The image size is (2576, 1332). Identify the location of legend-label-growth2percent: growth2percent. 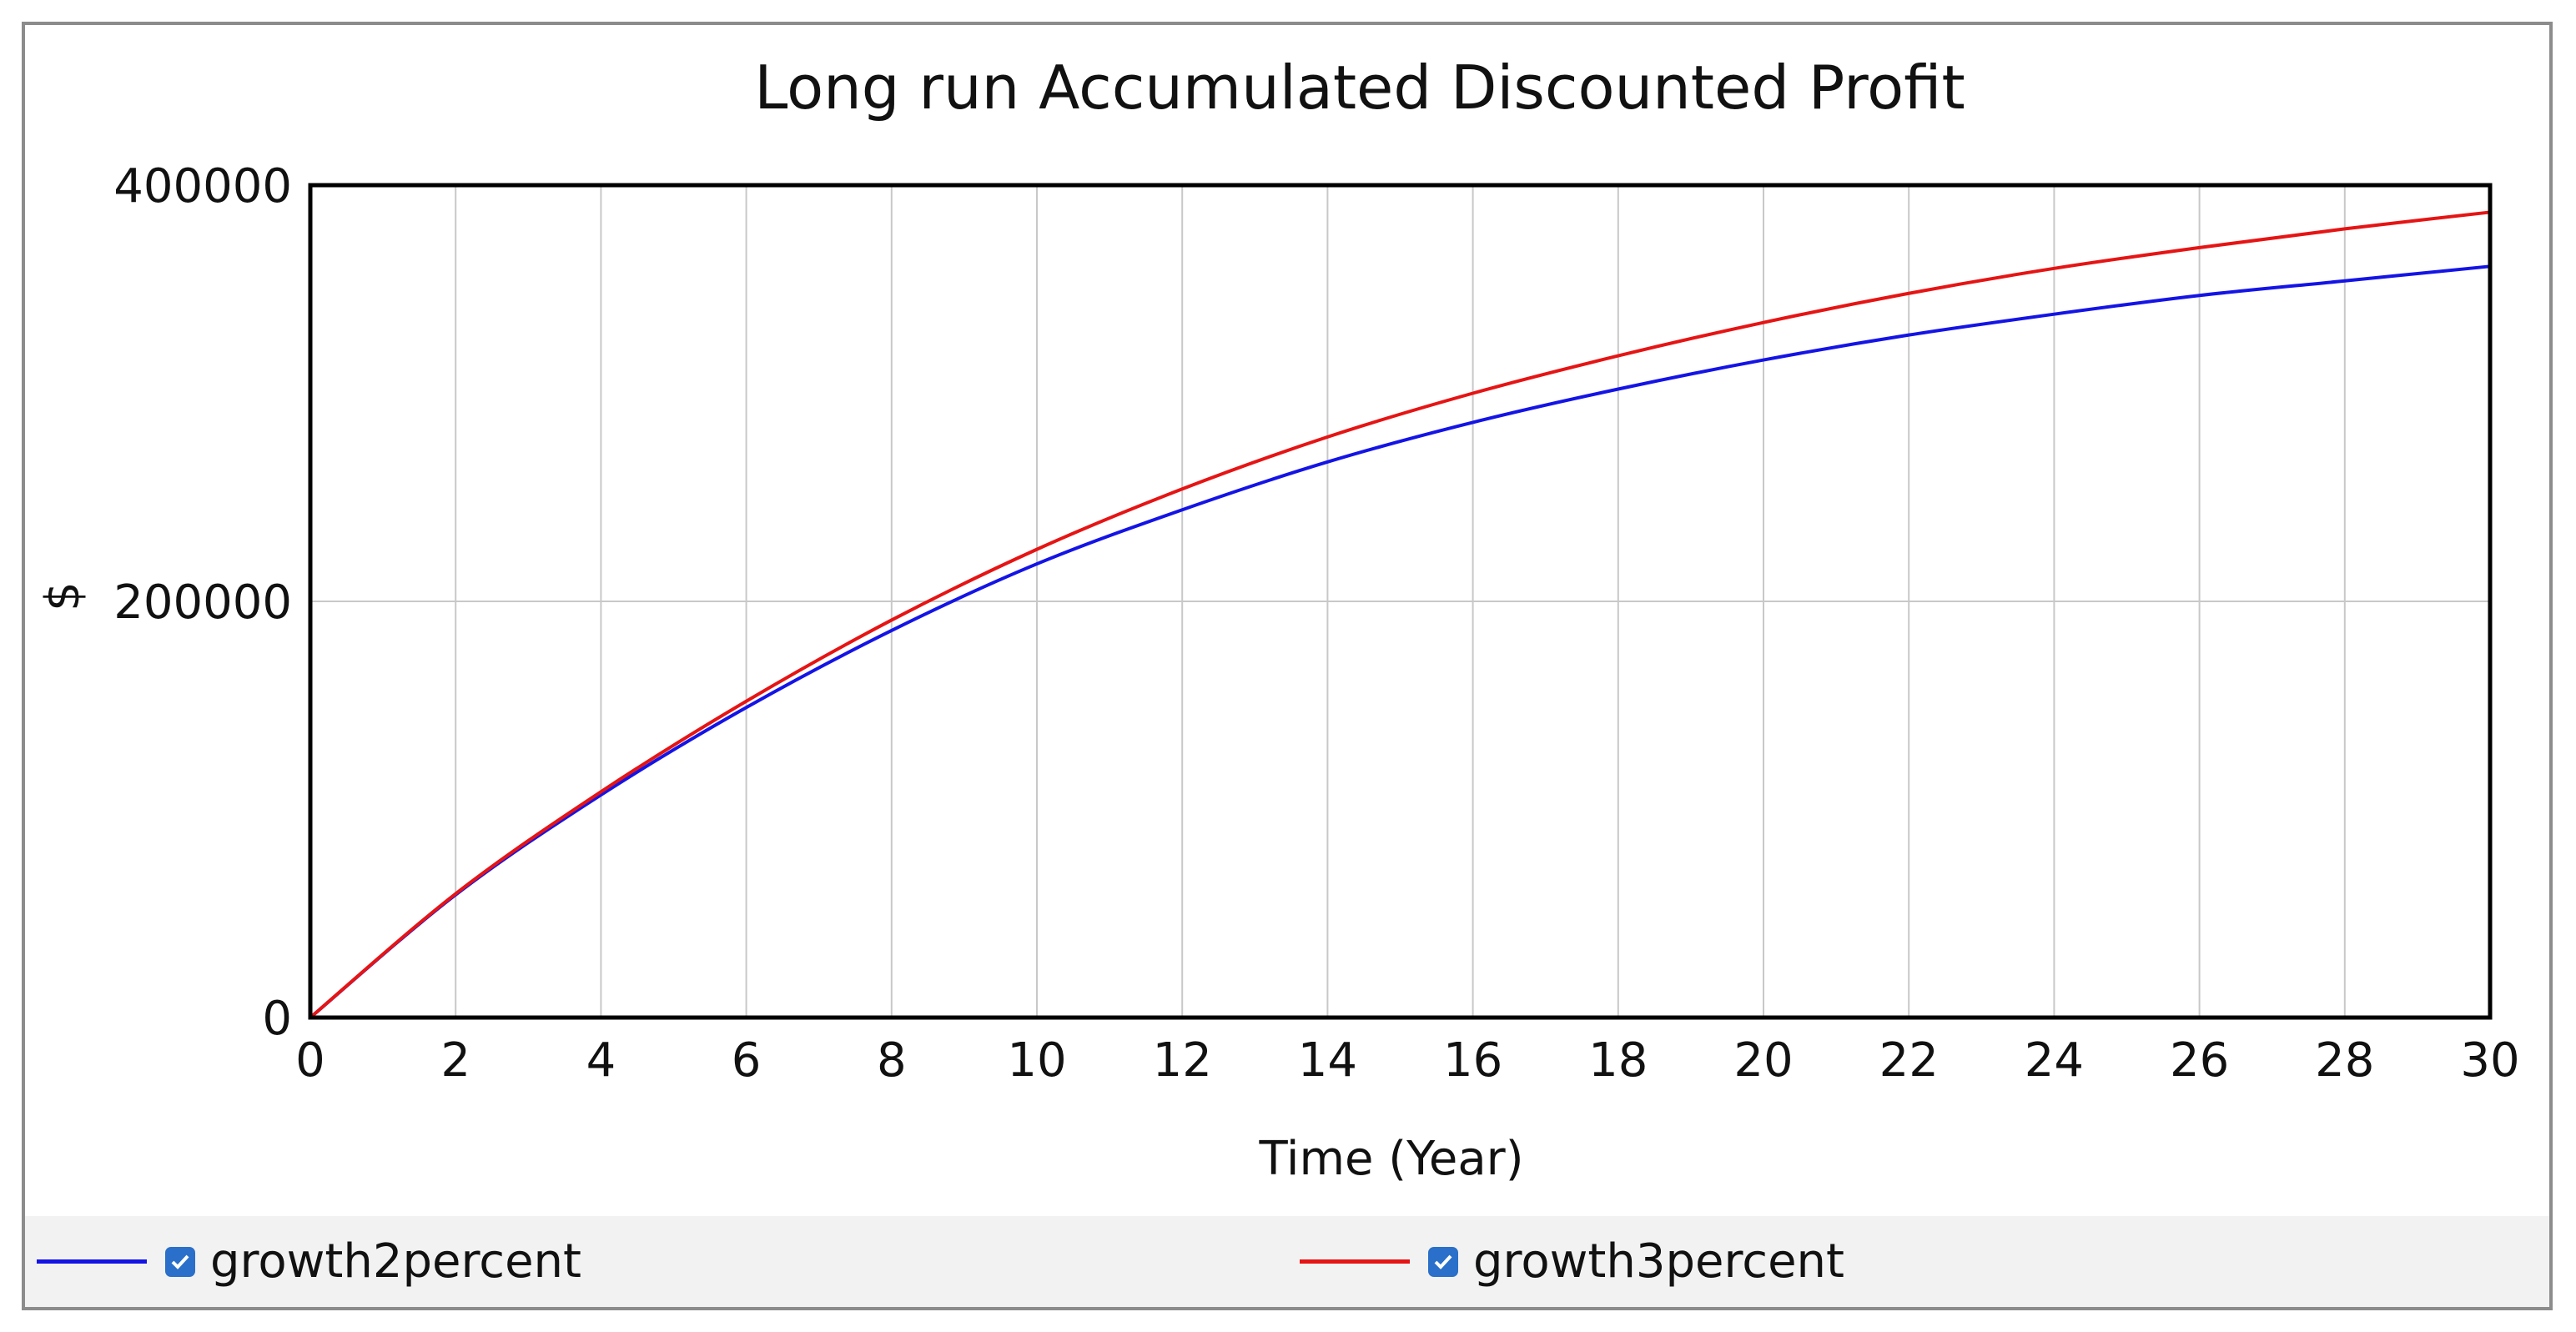
(395, 1261).